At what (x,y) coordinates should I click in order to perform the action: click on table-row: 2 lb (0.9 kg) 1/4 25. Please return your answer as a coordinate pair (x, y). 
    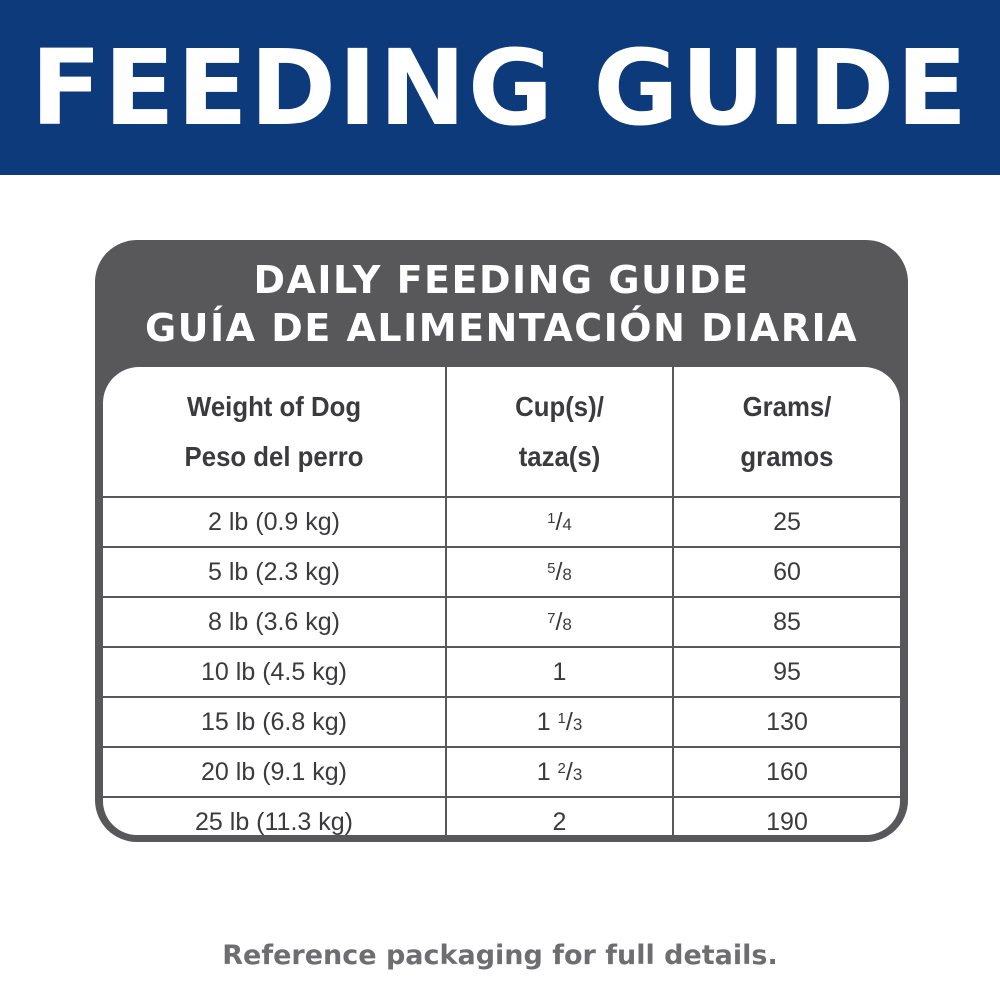
    Looking at the image, I should click on (501, 521).